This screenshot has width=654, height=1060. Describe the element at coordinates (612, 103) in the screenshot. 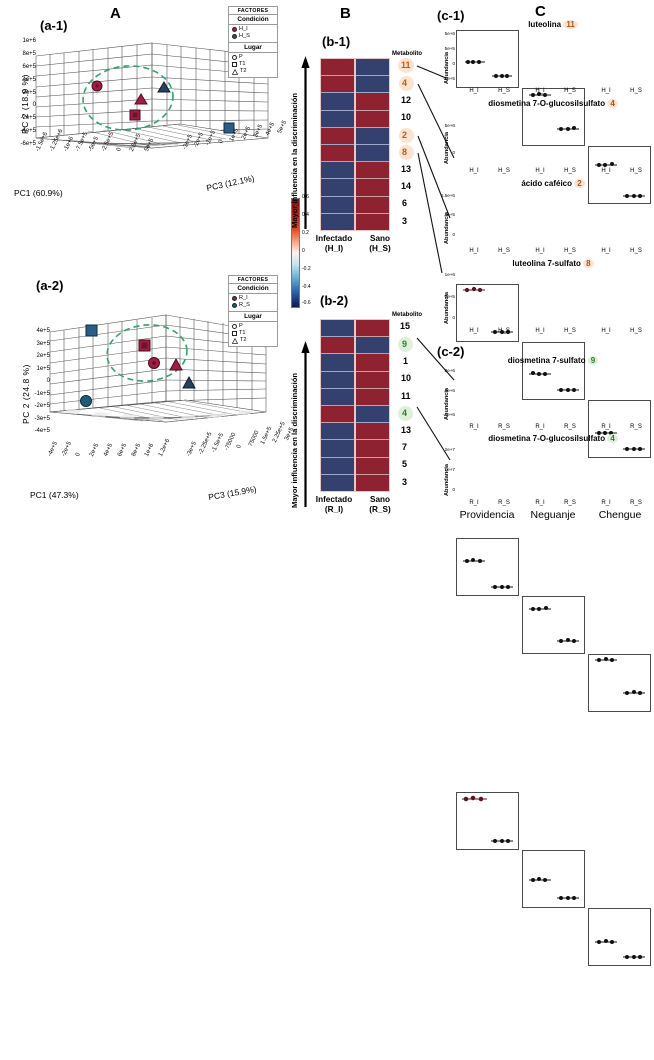

I see `compound-number-badge: 4` at that location.